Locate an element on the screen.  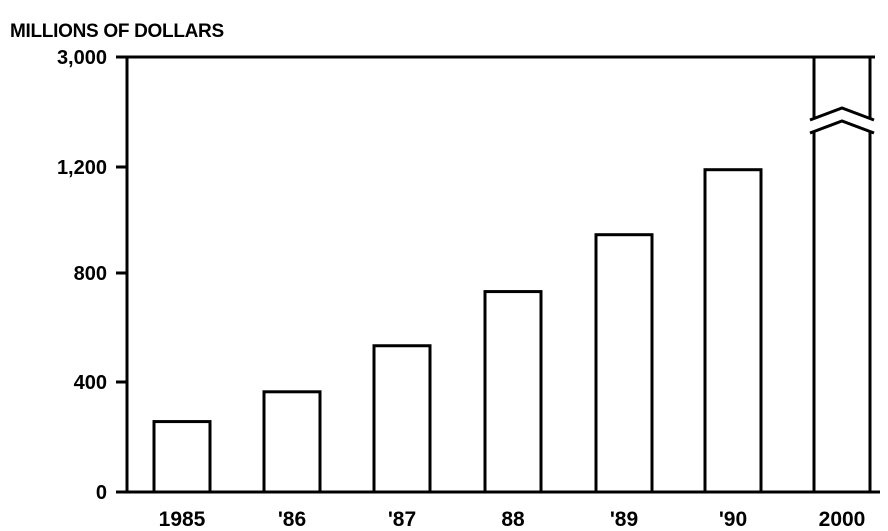
y-axis-ticks: 0 400 800 1,200 3,000 is located at coordinates (92, 275).